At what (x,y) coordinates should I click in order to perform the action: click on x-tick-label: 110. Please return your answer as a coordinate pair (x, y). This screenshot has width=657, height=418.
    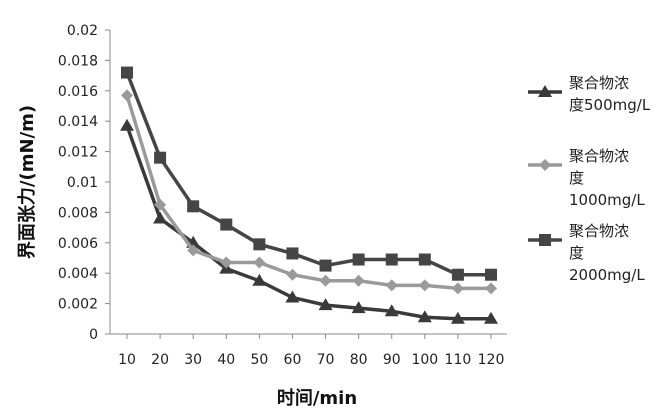
    Looking at the image, I should click on (458, 360).